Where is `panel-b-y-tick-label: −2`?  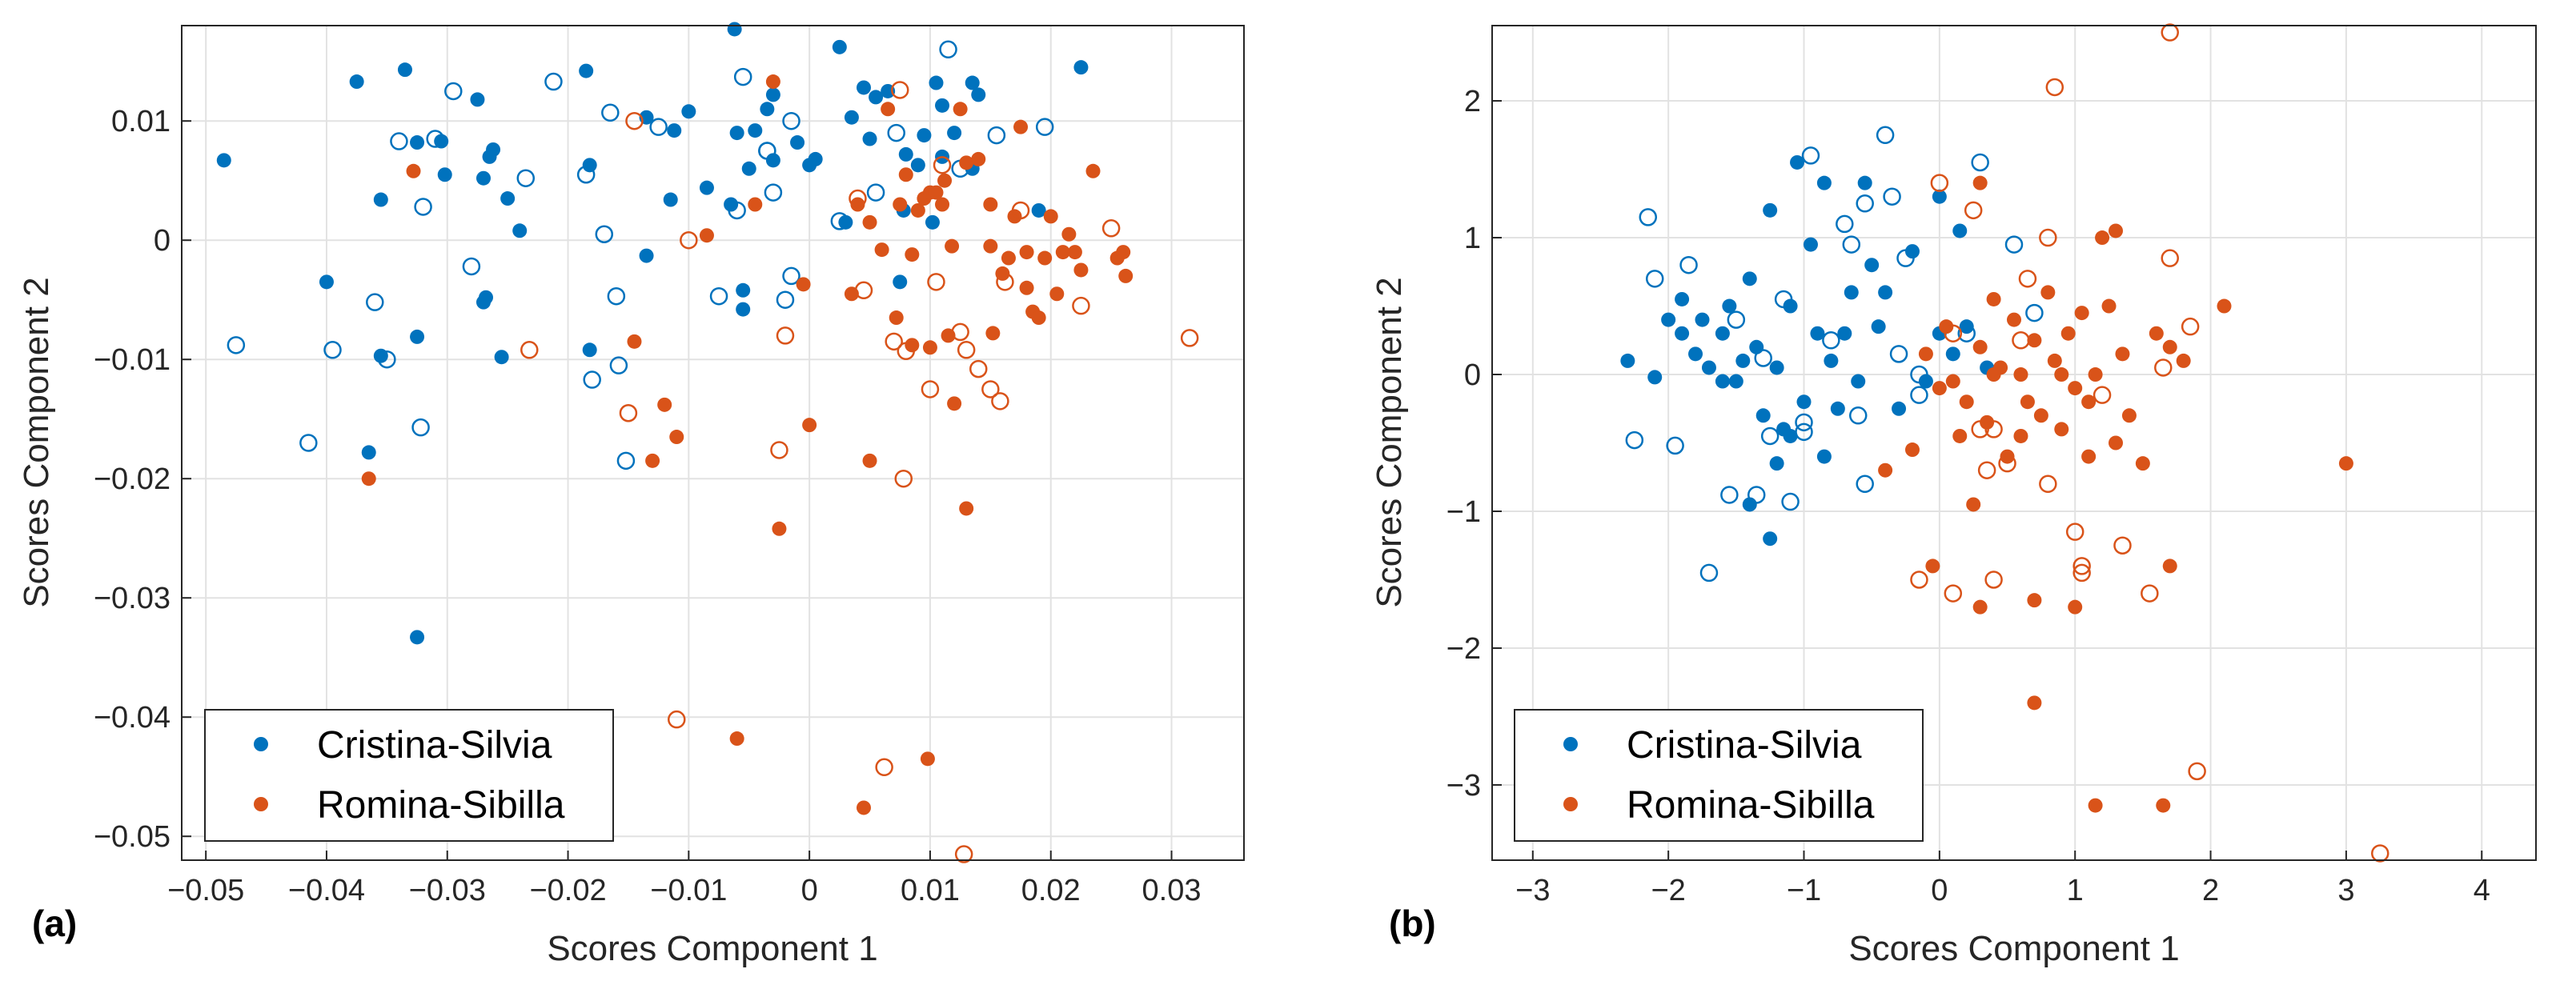 panel-b-y-tick-label: −2 is located at coordinates (1463, 649).